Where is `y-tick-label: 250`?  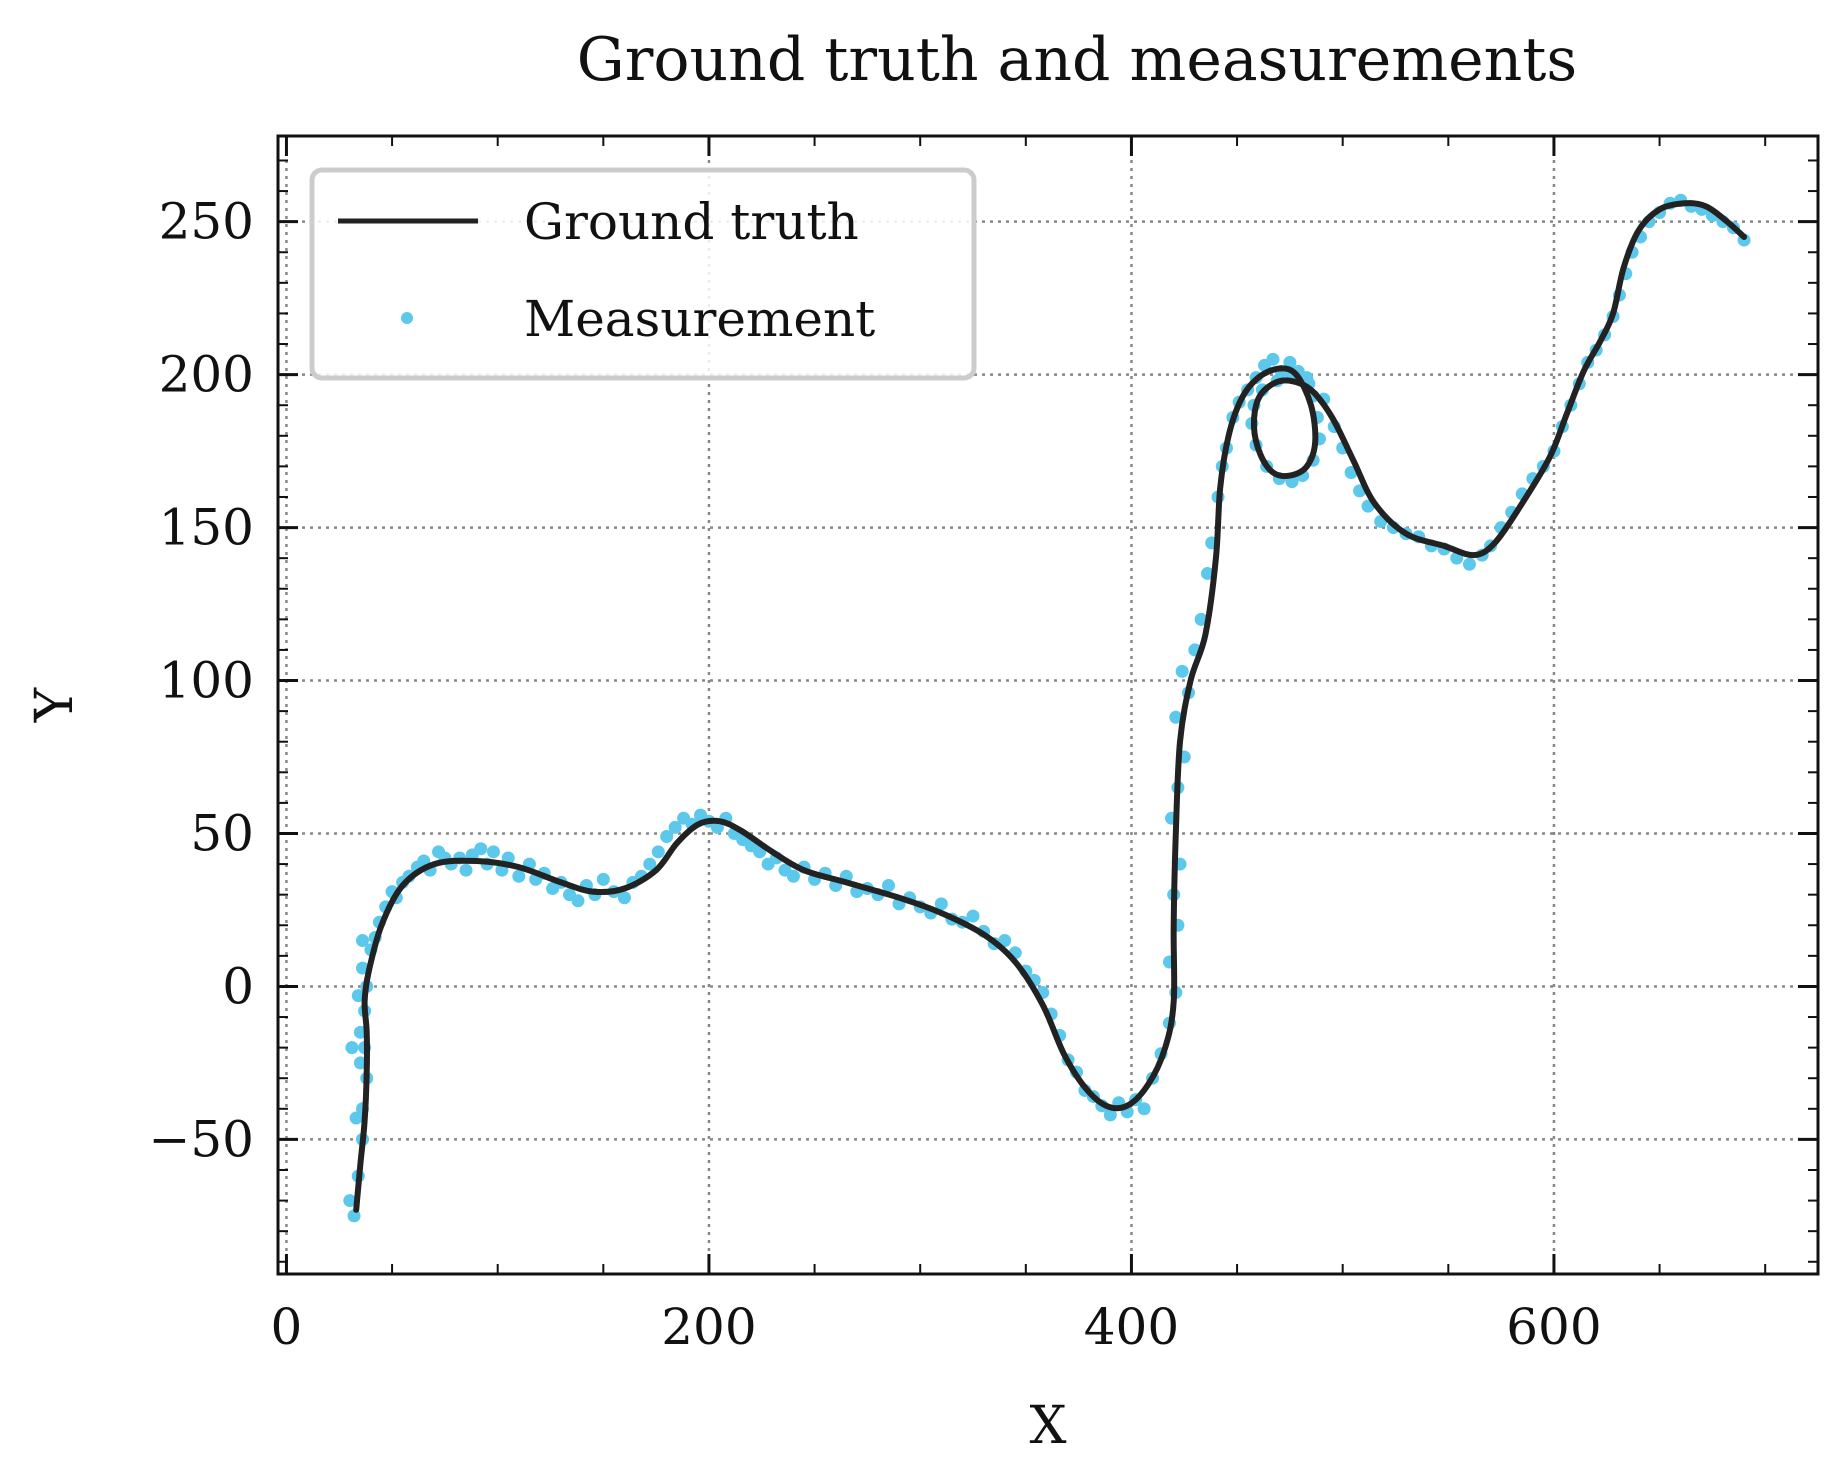
y-tick-label: 250 is located at coordinates (206, 222).